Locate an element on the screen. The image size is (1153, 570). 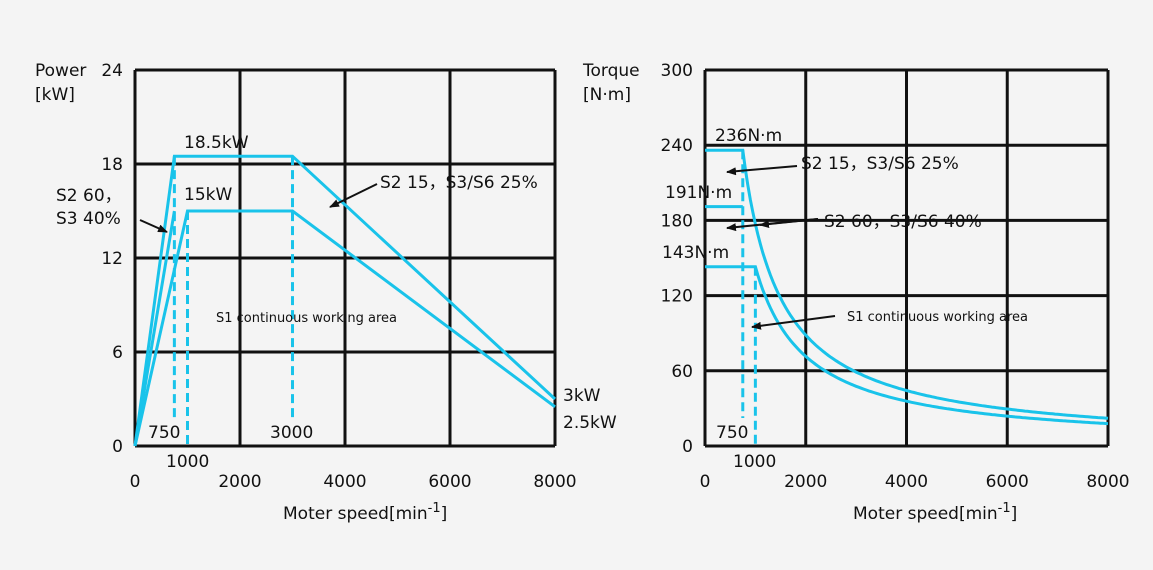
c2-xtick-0: 0 is located at coordinates (705, 482).